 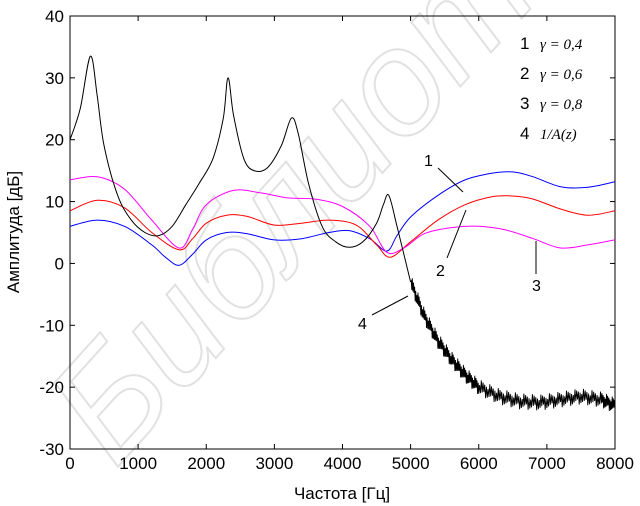 I want to click on legend-text-2: γ = 0,6, so click(x=561, y=75).